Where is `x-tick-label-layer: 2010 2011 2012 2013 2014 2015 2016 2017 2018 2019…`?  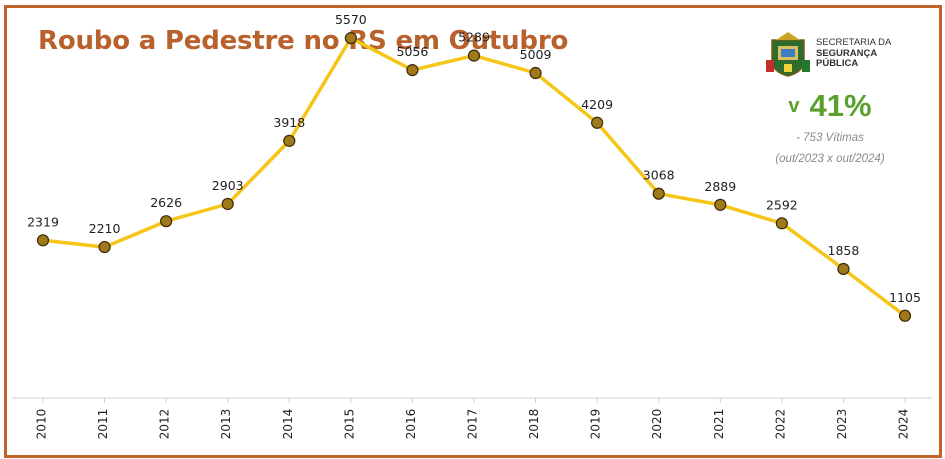
x-tick-label-layer: 2010 2011 2012 2013 2014 2015 2016 2017 2018 2019… is located at coordinates (473, 424).